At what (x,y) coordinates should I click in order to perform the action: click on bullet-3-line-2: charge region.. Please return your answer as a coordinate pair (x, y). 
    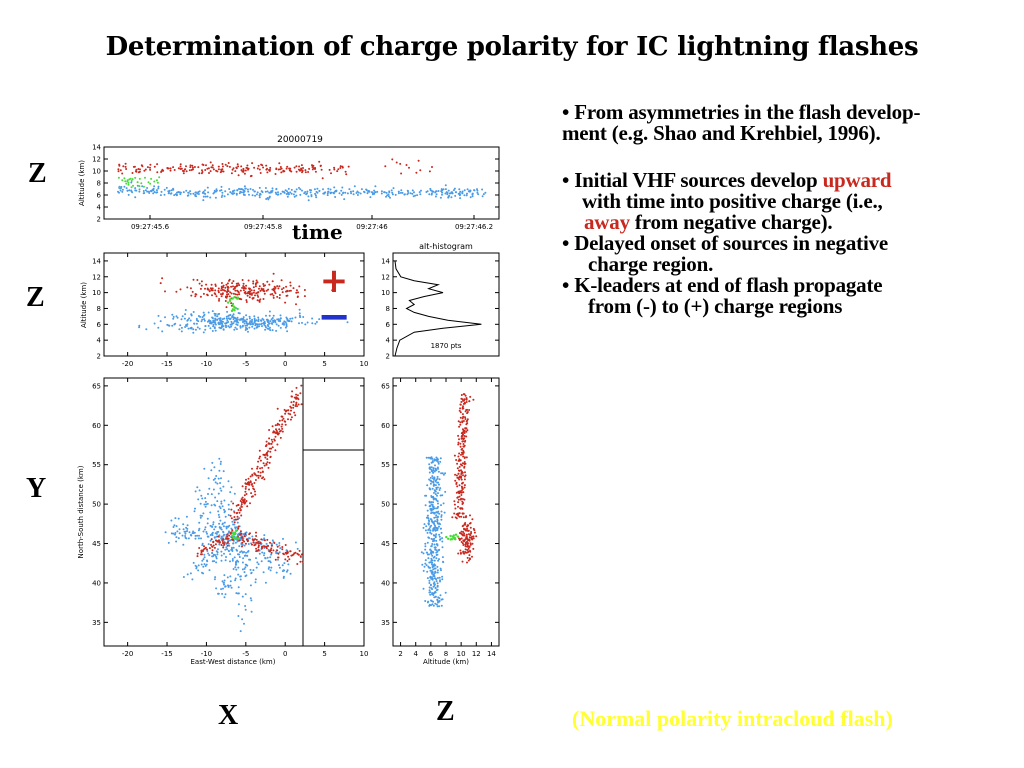
    Looking at the image, I should click on (651, 264).